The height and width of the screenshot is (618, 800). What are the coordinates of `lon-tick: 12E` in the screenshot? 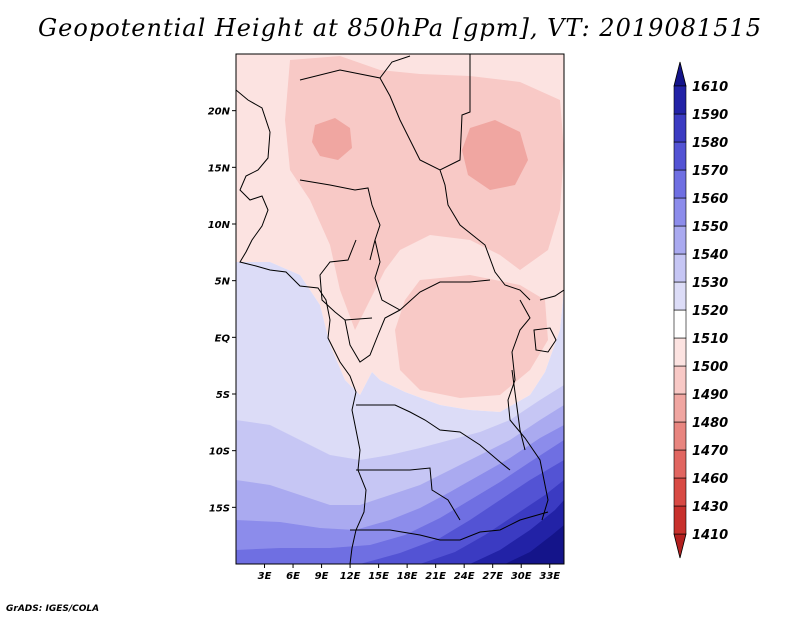 It's located at (350, 573).